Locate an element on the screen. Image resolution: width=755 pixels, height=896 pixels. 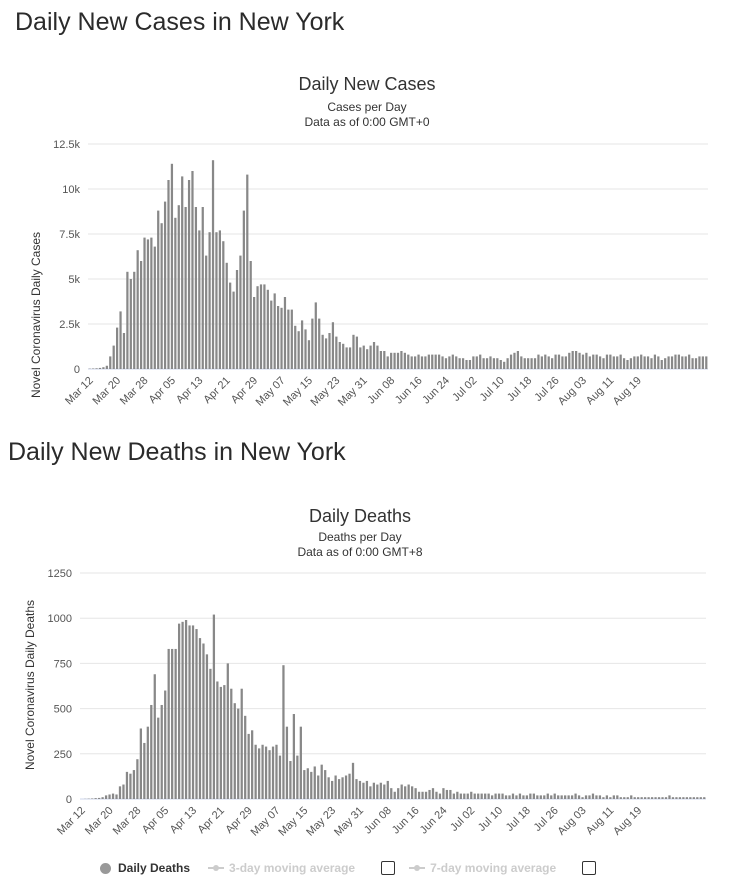
legend-7-day-average: 7-day moving average is located at coordinates (482, 868).